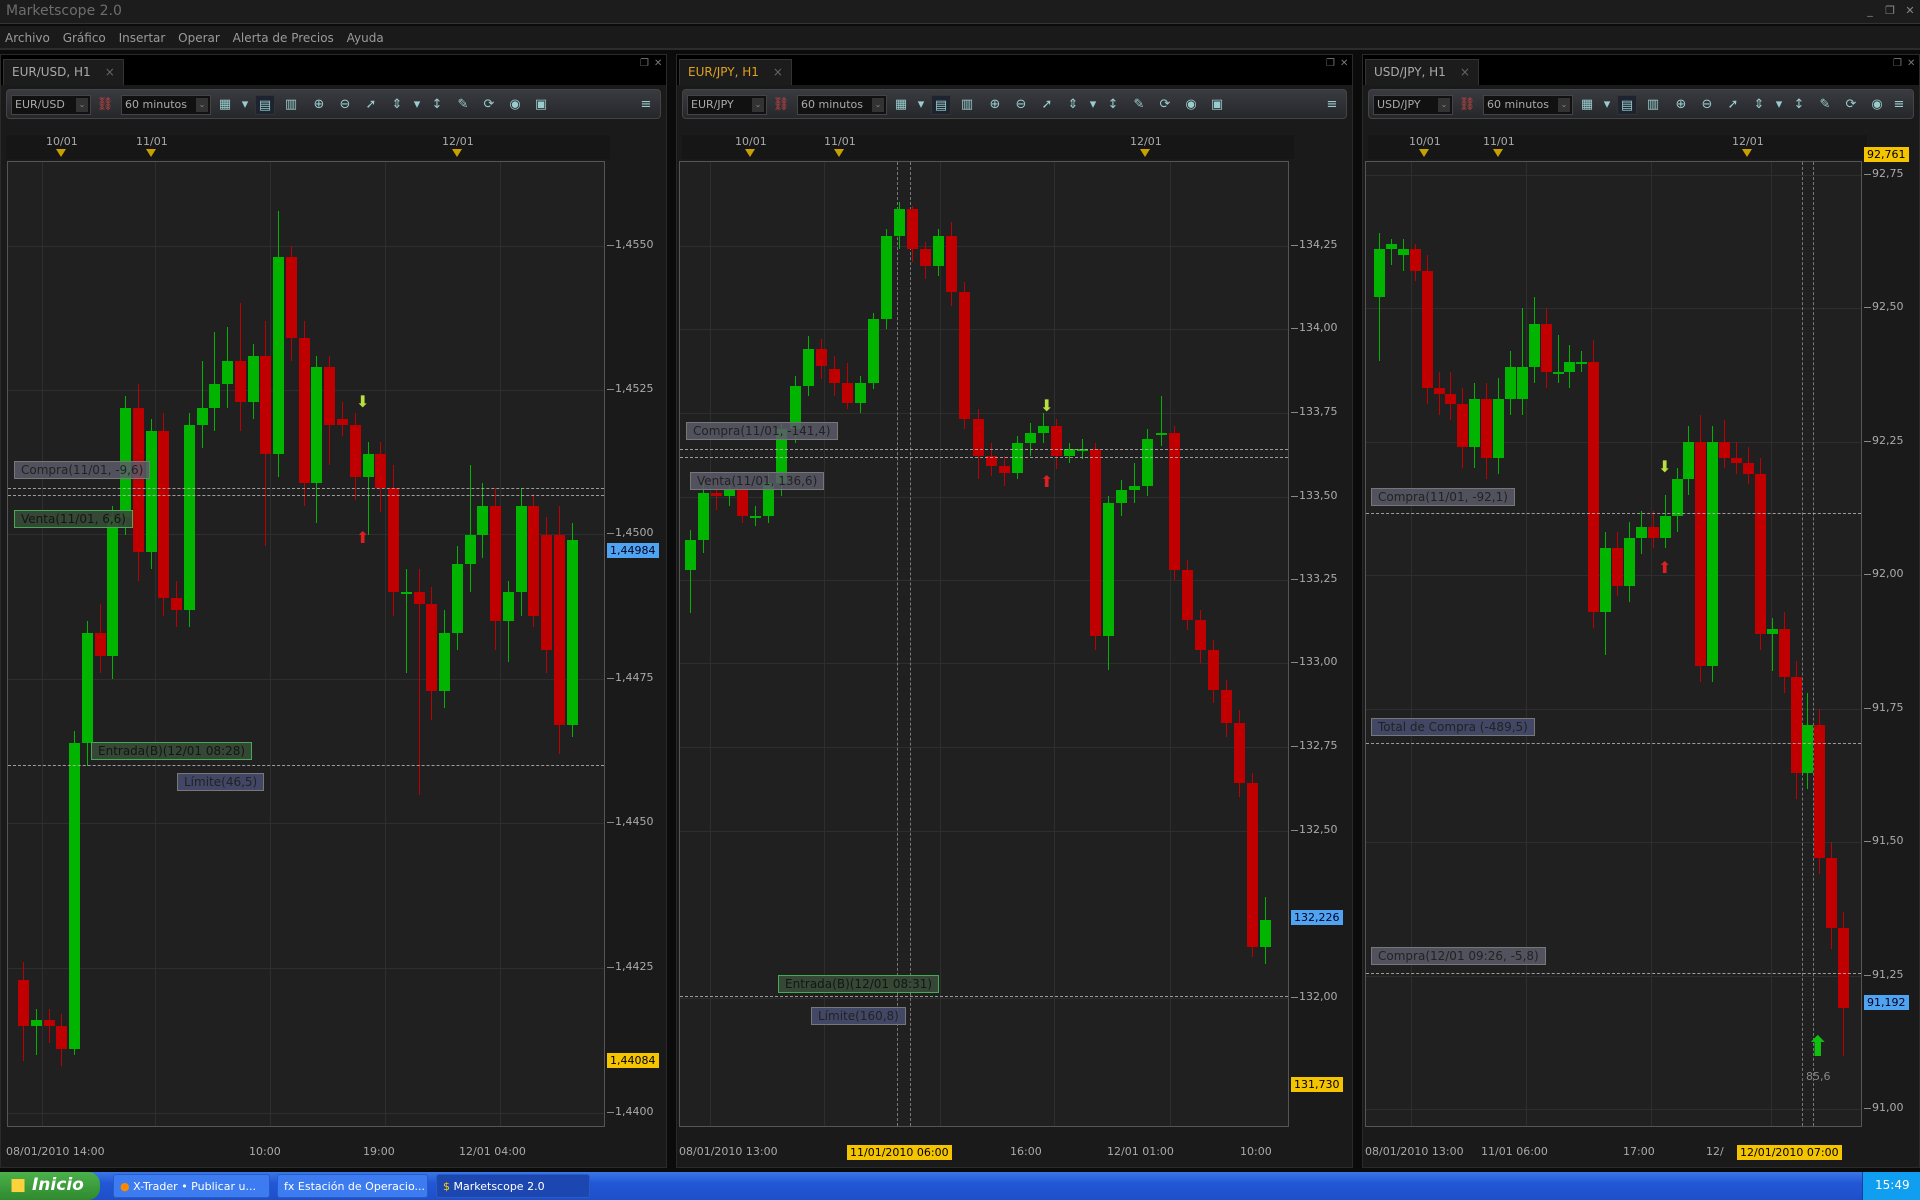  I want to click on start-button: ■ Inicio, so click(50, 1186).